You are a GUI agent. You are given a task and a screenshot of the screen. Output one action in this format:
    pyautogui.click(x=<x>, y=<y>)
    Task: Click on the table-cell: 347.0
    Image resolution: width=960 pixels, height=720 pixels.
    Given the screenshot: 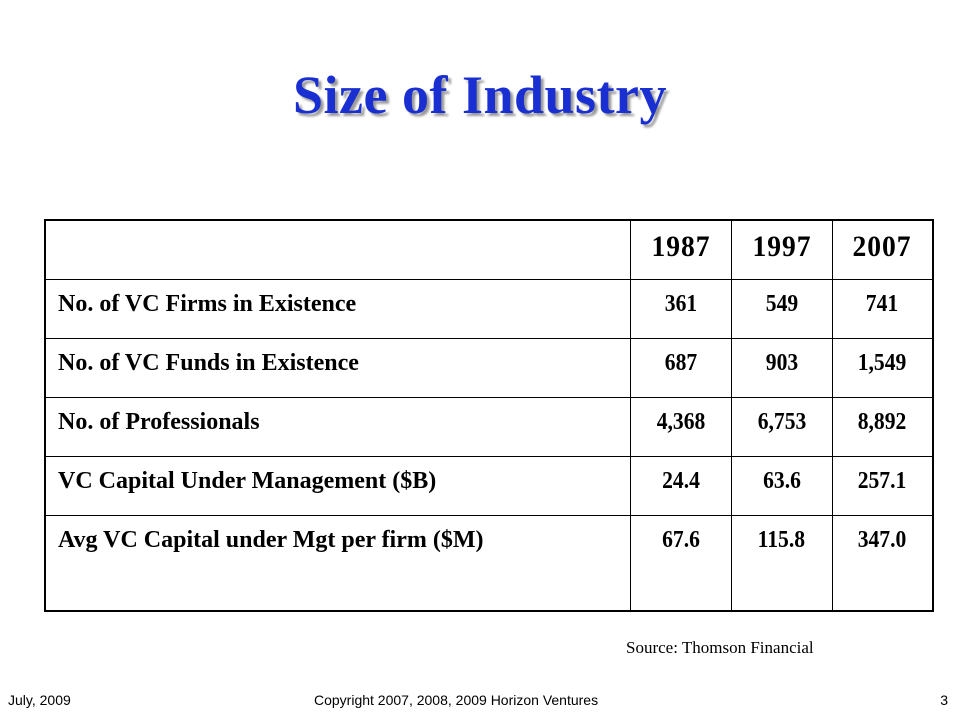 What is the action you would take?
    pyautogui.click(x=882, y=563)
    